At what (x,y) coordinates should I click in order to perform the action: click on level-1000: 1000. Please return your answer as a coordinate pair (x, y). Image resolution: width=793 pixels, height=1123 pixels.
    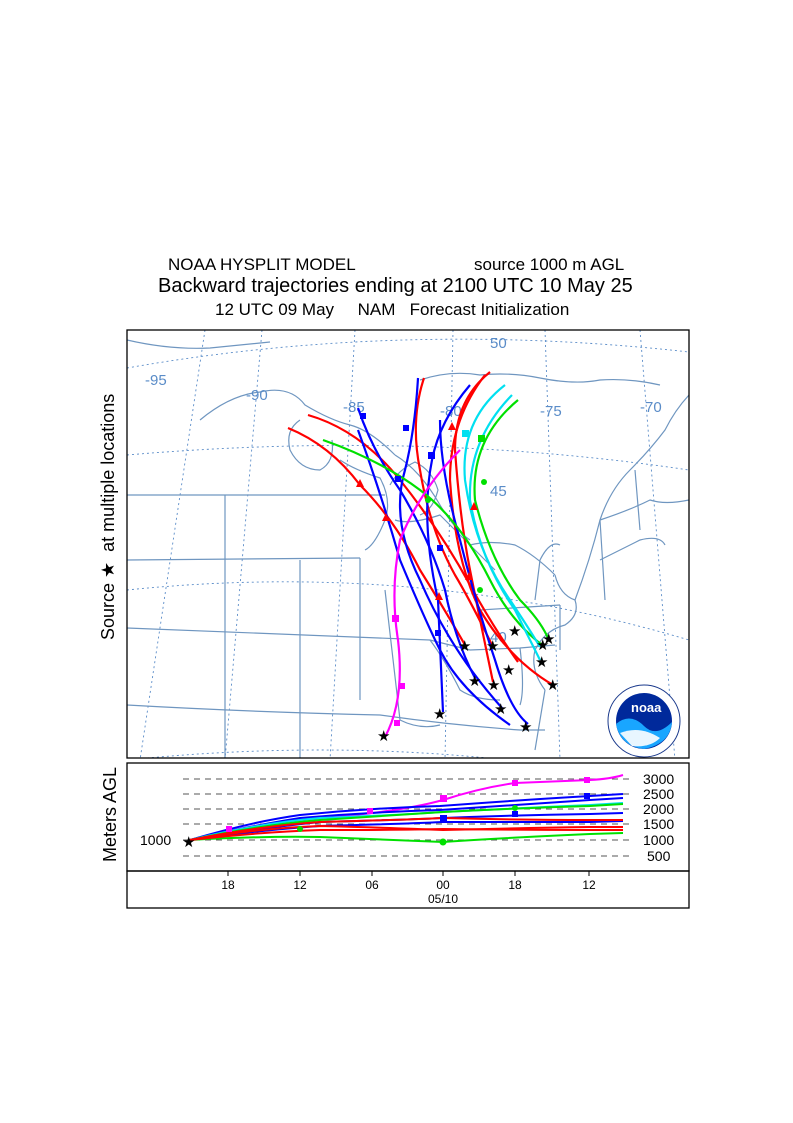
    Looking at the image, I should click on (658, 840).